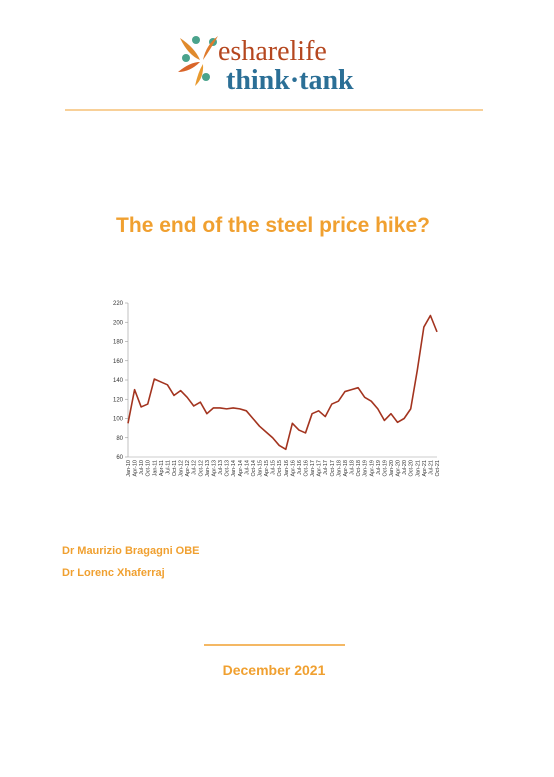 This screenshot has height=777, width=554. Describe the element at coordinates (118, 362) in the screenshot. I see `y-tick-label: 160` at that location.